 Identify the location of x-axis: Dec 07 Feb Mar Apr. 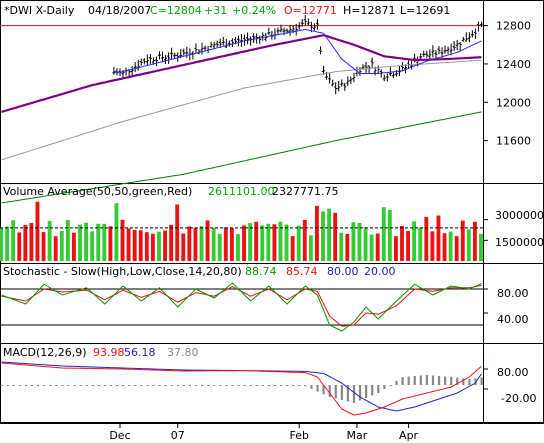
(264, 432).